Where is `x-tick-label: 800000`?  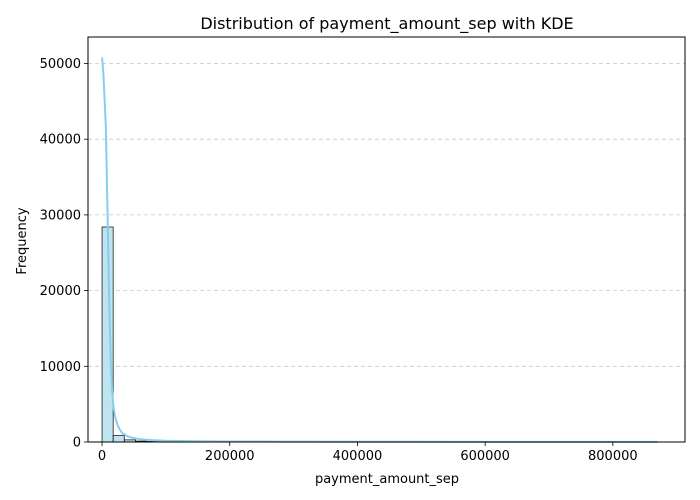 x-tick-label: 800000 is located at coordinates (613, 456).